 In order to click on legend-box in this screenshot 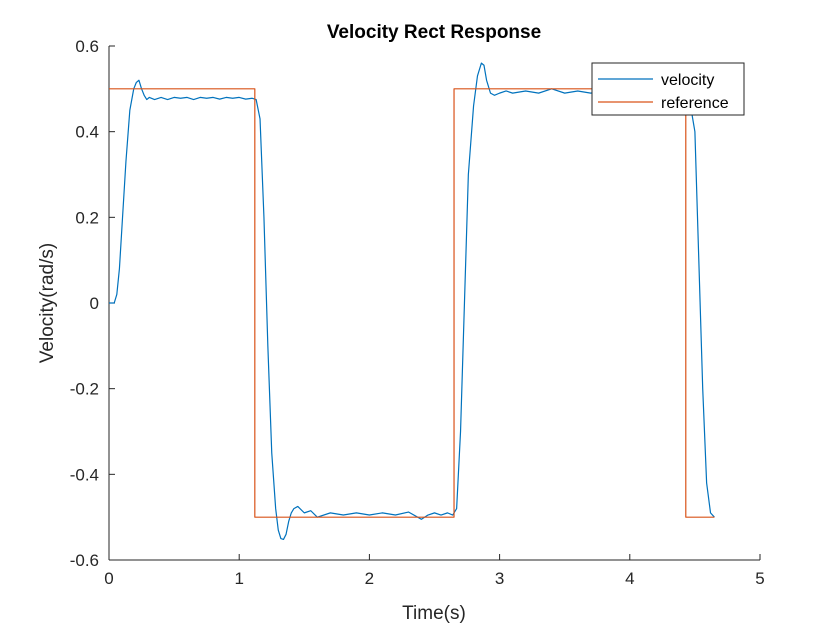, I will do `click(668, 89)`.